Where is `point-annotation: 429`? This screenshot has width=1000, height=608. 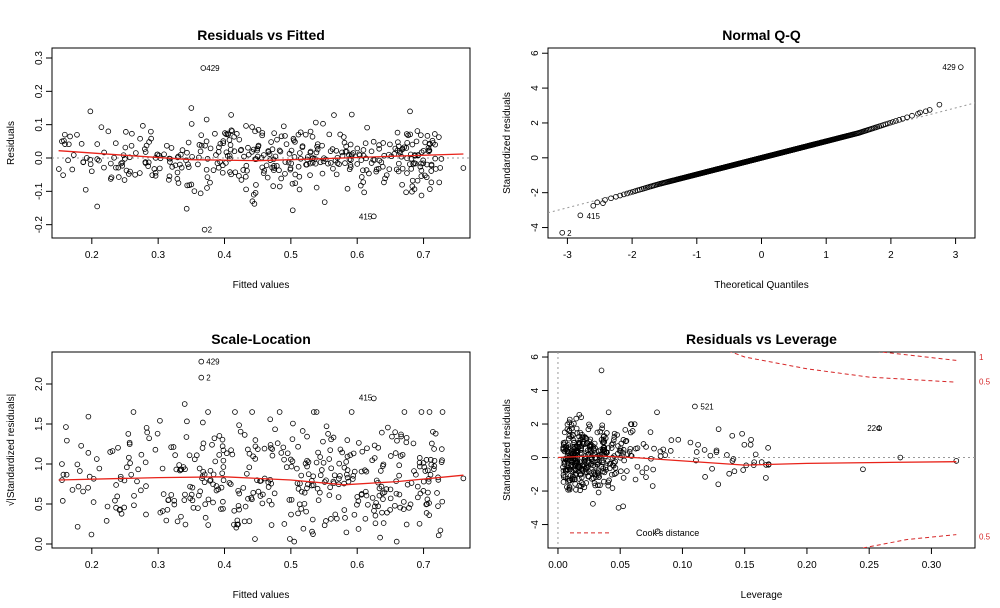 point-annotation: 429 is located at coordinates (213, 68).